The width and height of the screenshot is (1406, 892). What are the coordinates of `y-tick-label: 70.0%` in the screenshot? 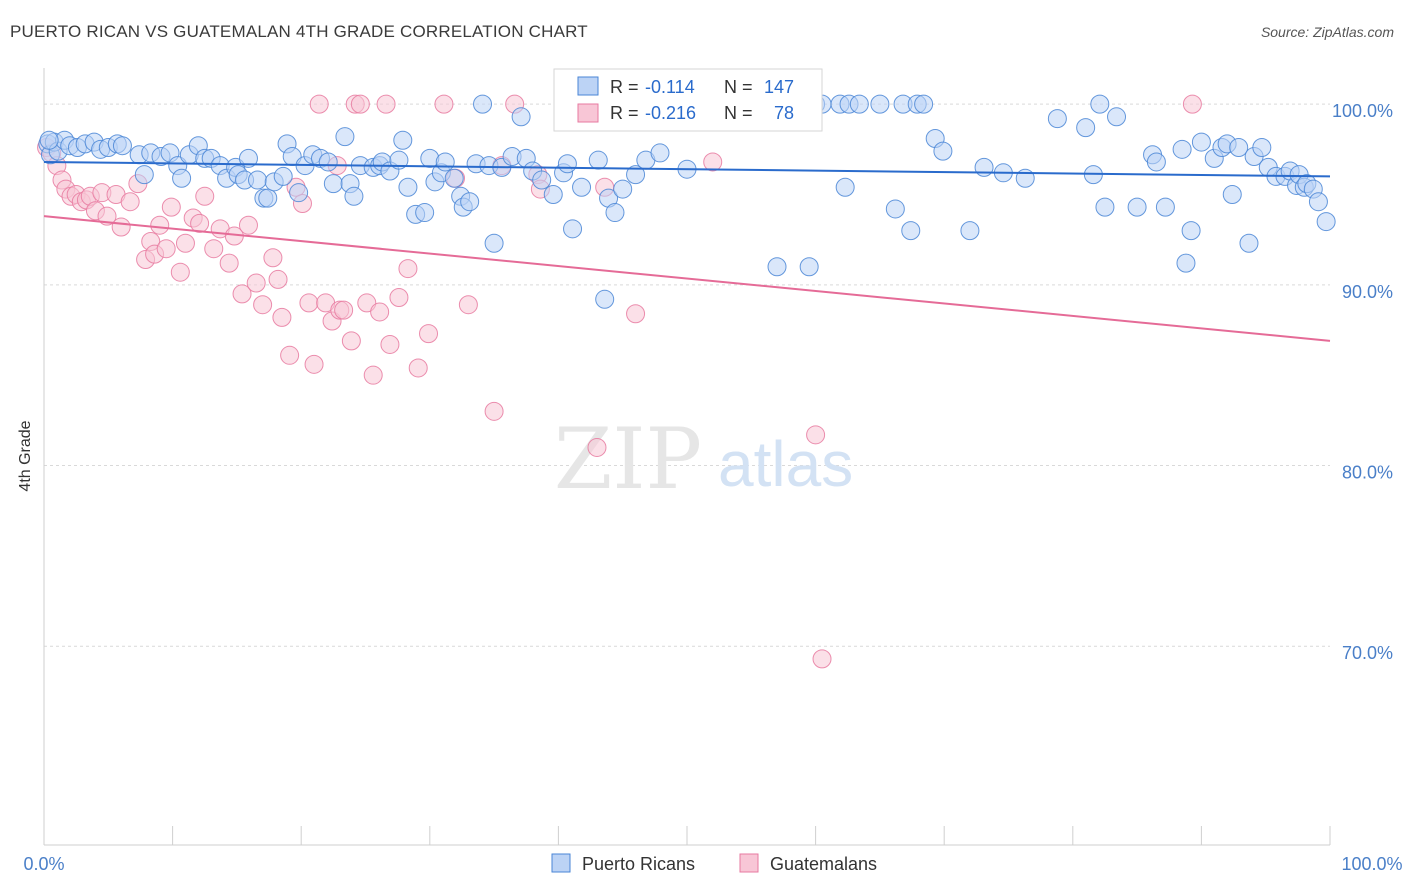 It's located at (1367, 653).